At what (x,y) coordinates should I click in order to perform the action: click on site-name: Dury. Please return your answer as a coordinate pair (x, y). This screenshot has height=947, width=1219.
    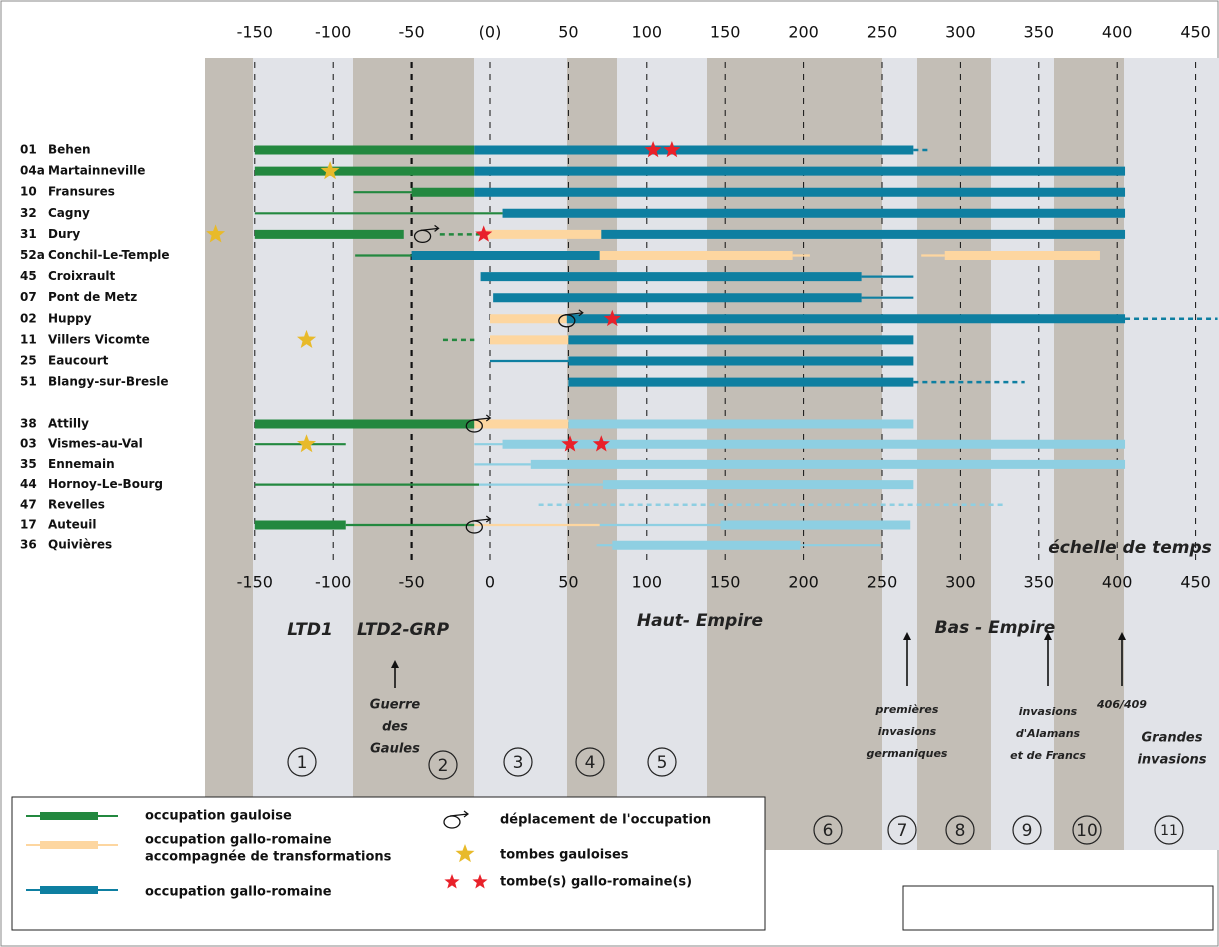
    Looking at the image, I should click on (64, 234).